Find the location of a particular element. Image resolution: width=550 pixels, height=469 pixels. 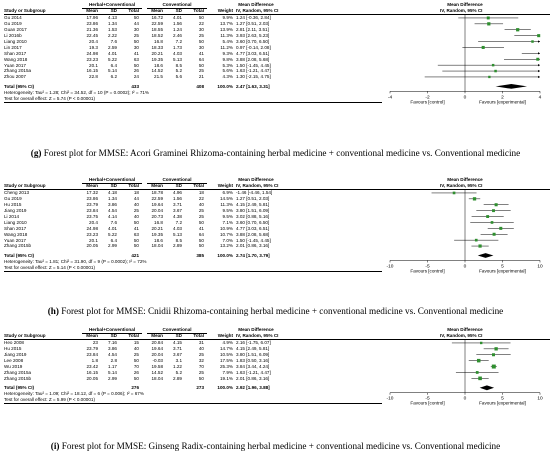

mean-ctl: 16.8 is located at coordinates (158, 41).